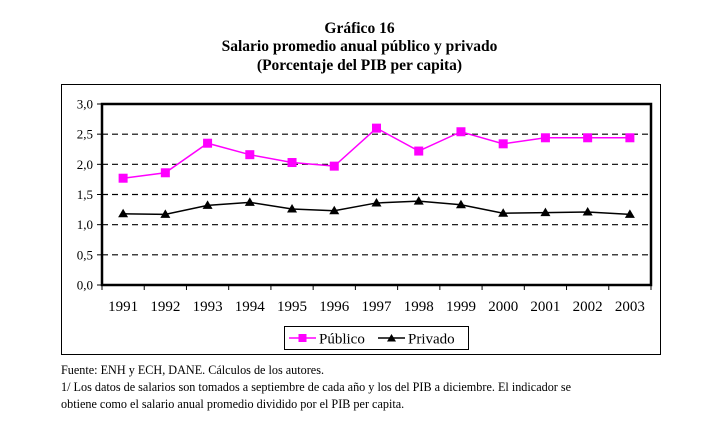 This screenshot has height=436, width=719. Describe the element at coordinates (503, 307) in the screenshot. I see `x-tick-label: 2000` at that location.